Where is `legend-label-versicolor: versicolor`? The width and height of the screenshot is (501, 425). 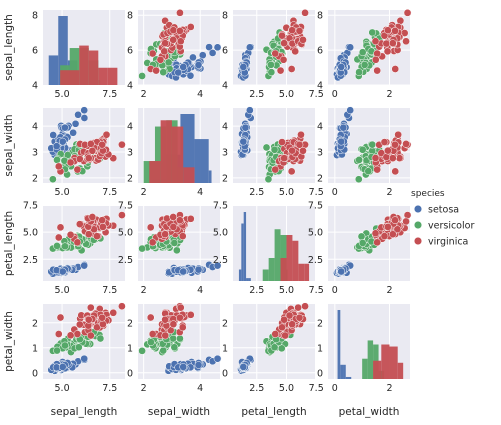 legend-label-versicolor: versicolor is located at coordinates (451, 226).